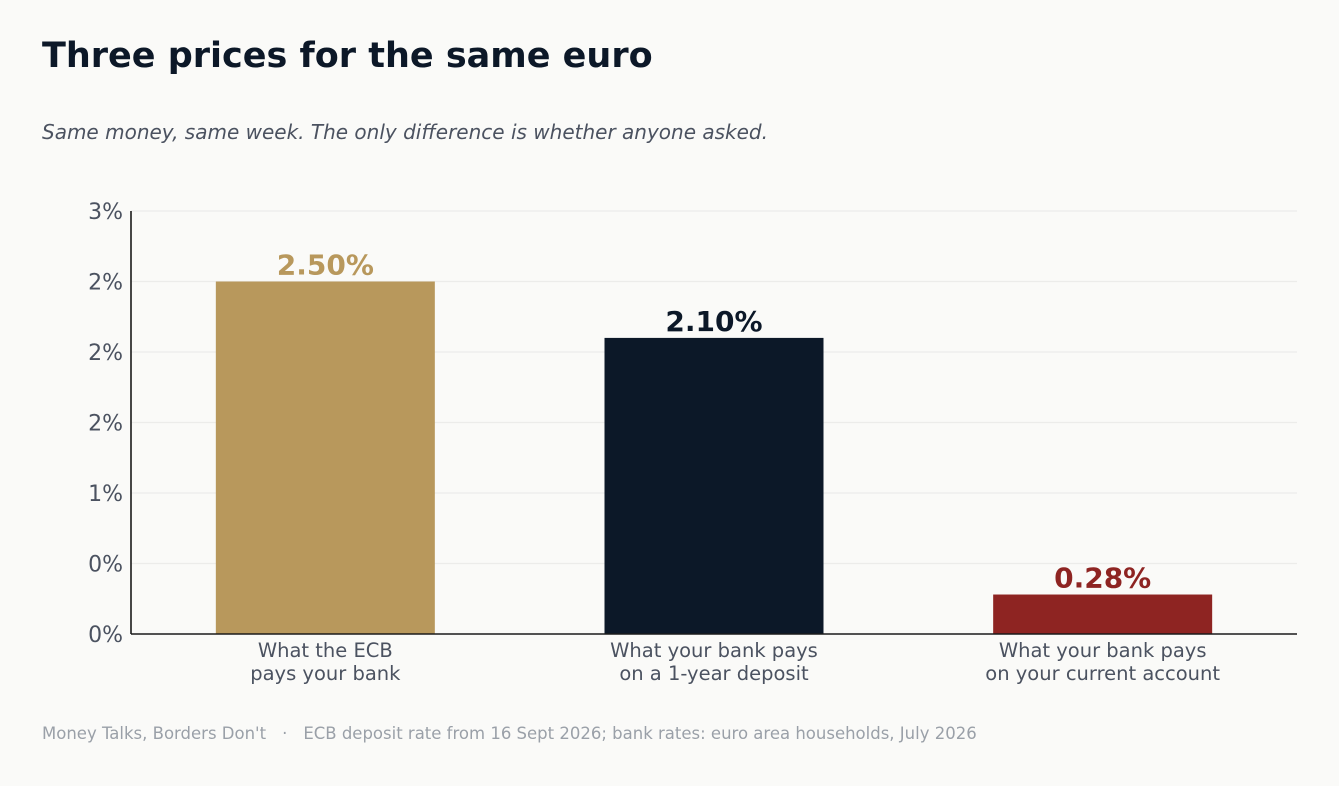 This screenshot has height=786, width=1339. What do you see at coordinates (714, 673) in the screenshot?
I see `x-tick-label-line: on a 1-year deposit` at bounding box center [714, 673].